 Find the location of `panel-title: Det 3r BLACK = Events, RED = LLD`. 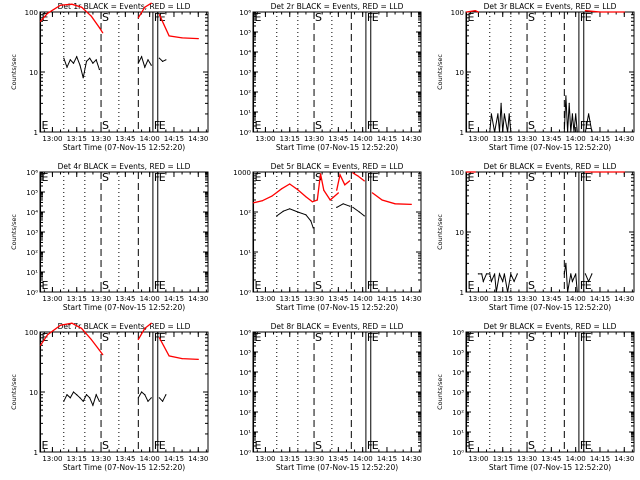

panel-title: Det 3r BLACK = Events, RED = LLD is located at coordinates (550, 6).